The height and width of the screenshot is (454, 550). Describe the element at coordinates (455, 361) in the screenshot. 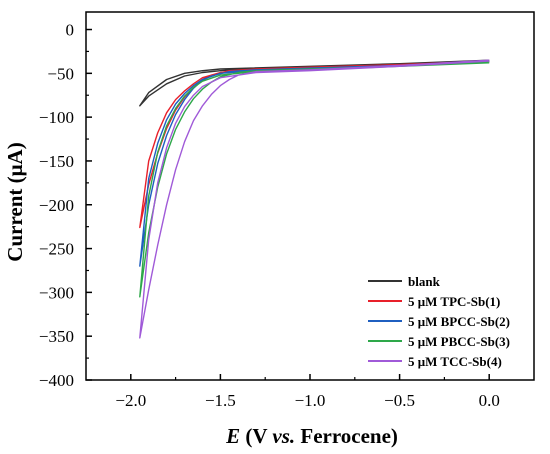

I see `legend-label: 5 μM TCC-Sb(4)` at that location.